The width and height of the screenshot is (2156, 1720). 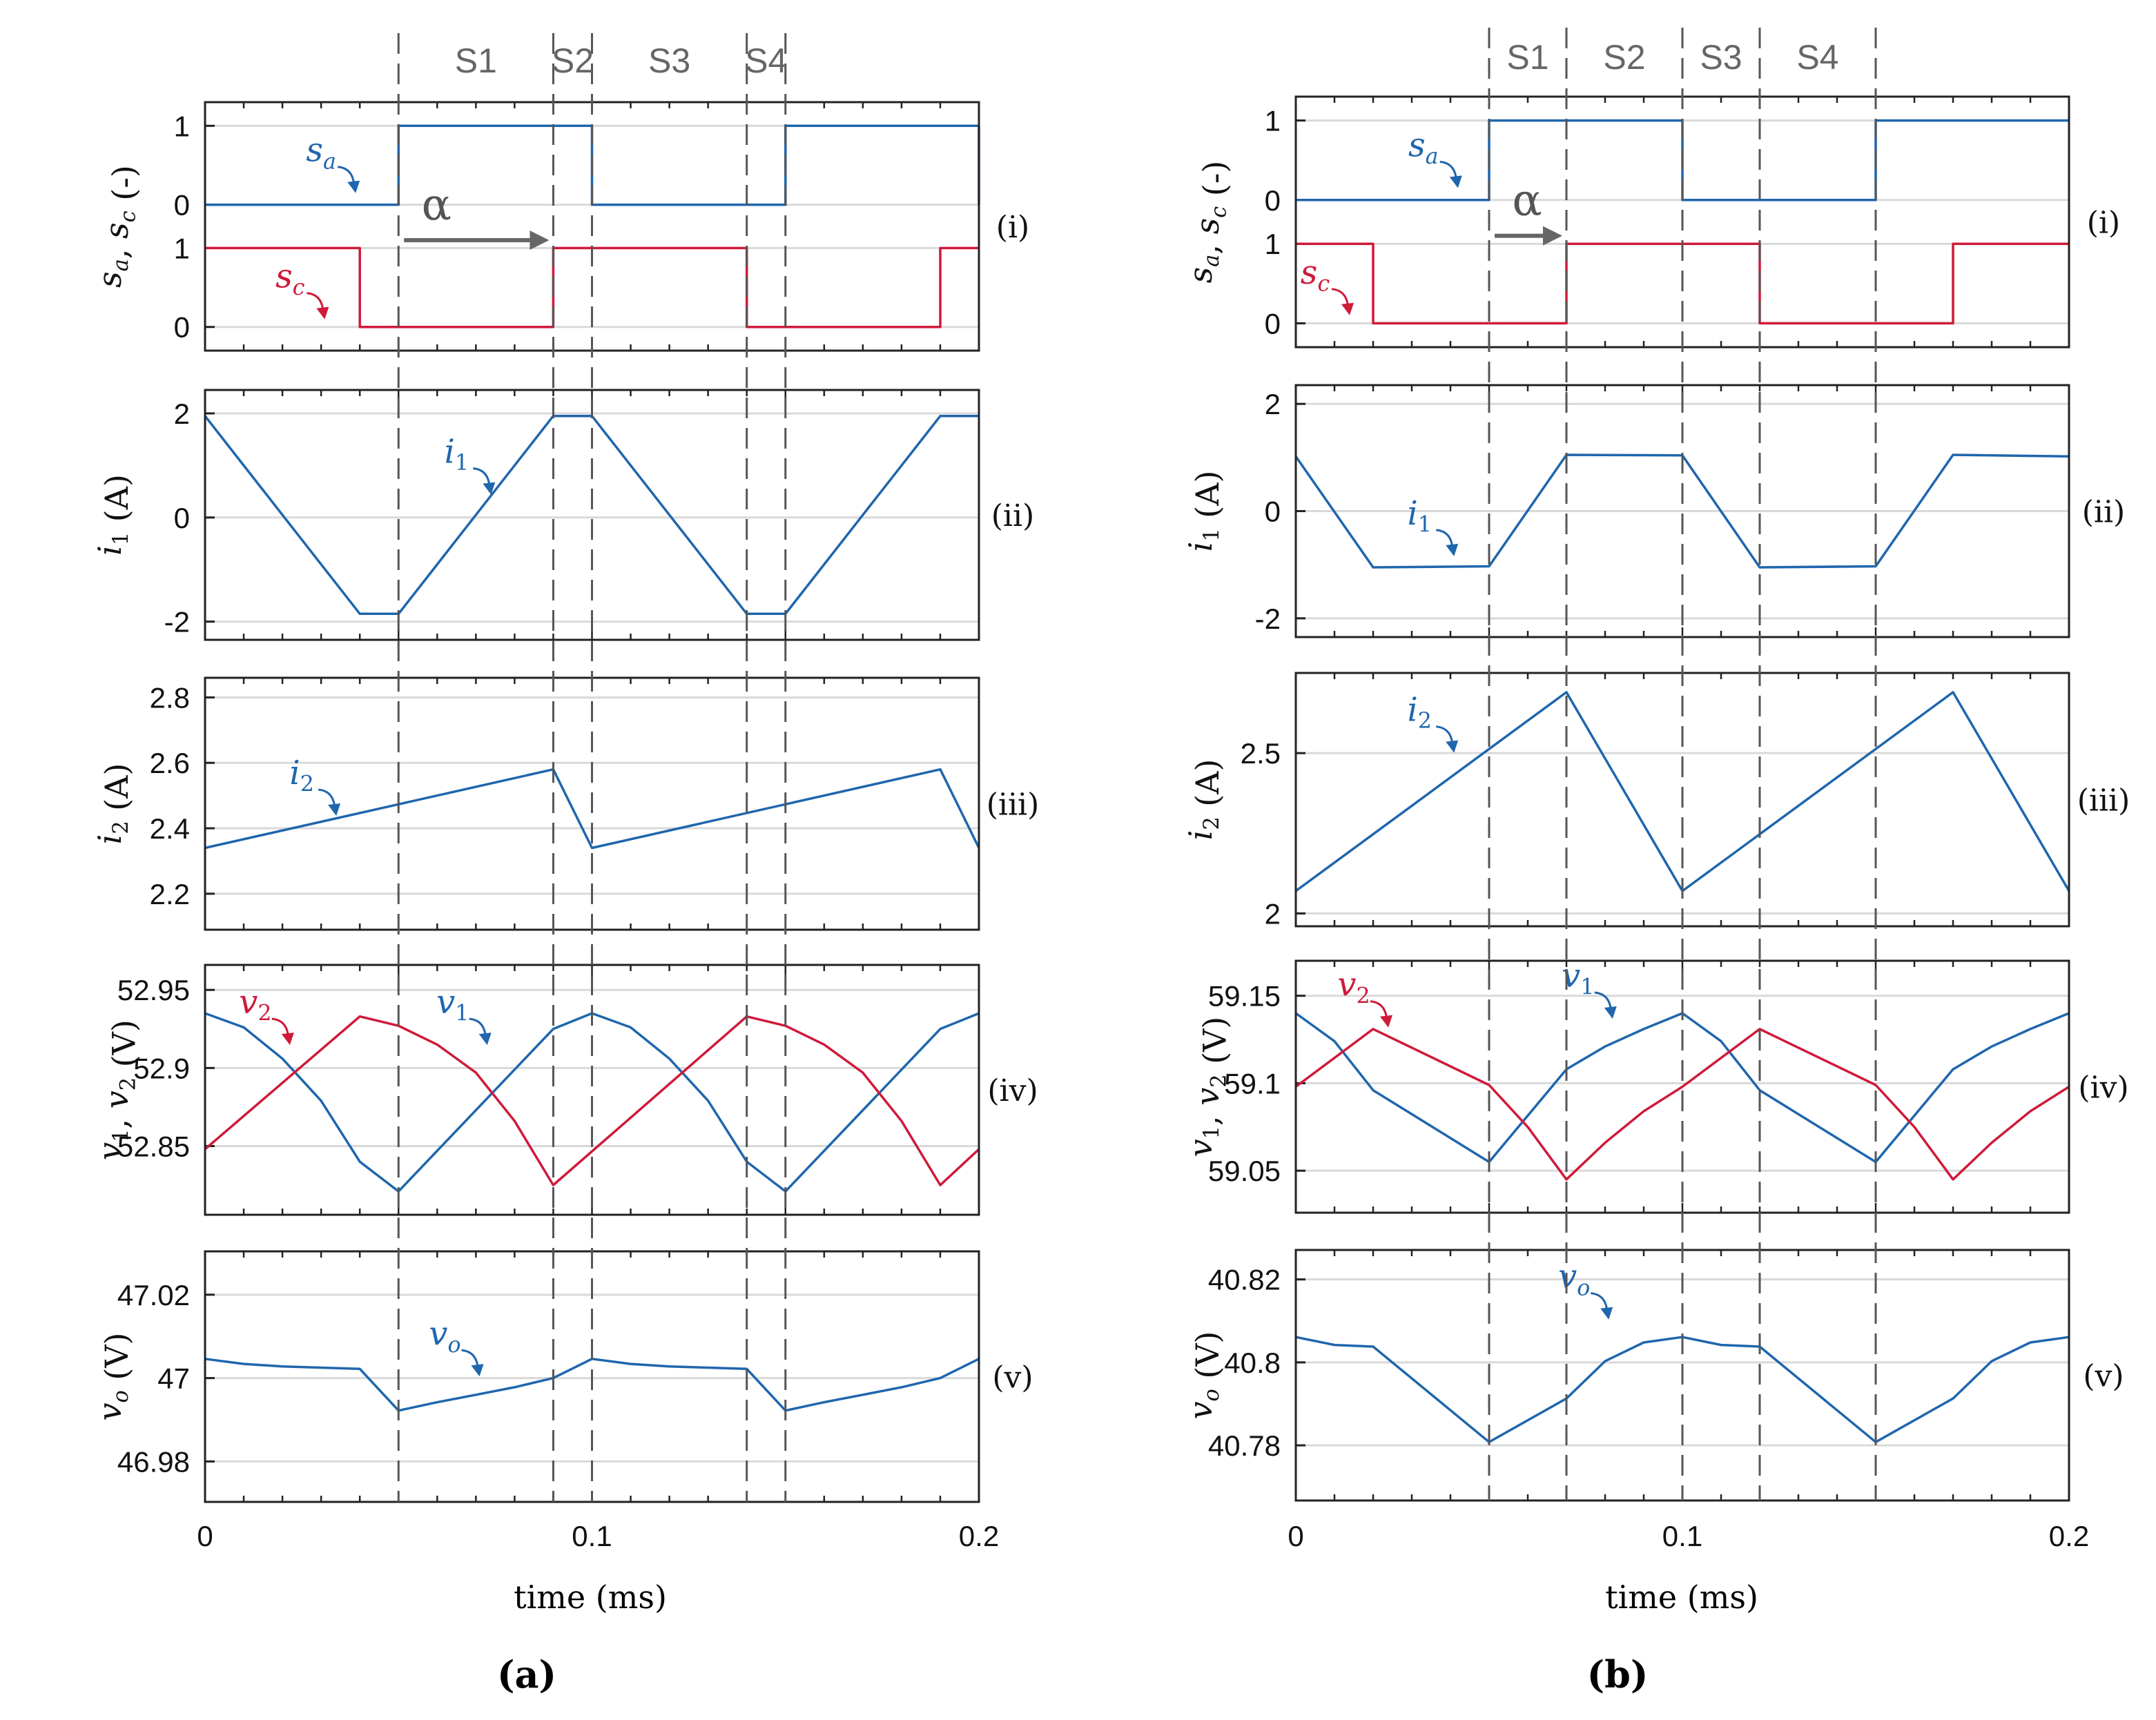 I want to click on x-tick-label: 0.1, so click(x=1682, y=1536).